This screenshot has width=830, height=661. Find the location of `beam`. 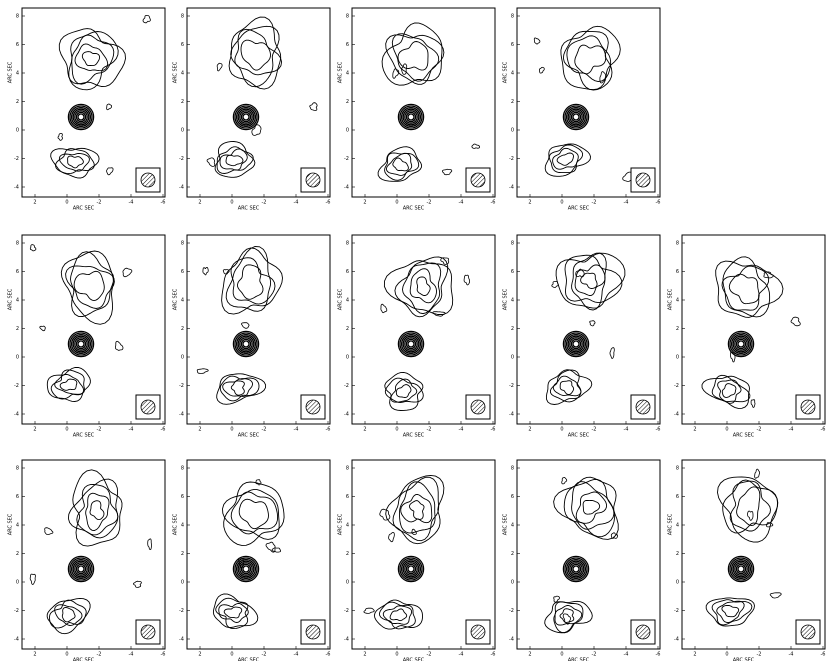

beam is located at coordinates (643, 632).